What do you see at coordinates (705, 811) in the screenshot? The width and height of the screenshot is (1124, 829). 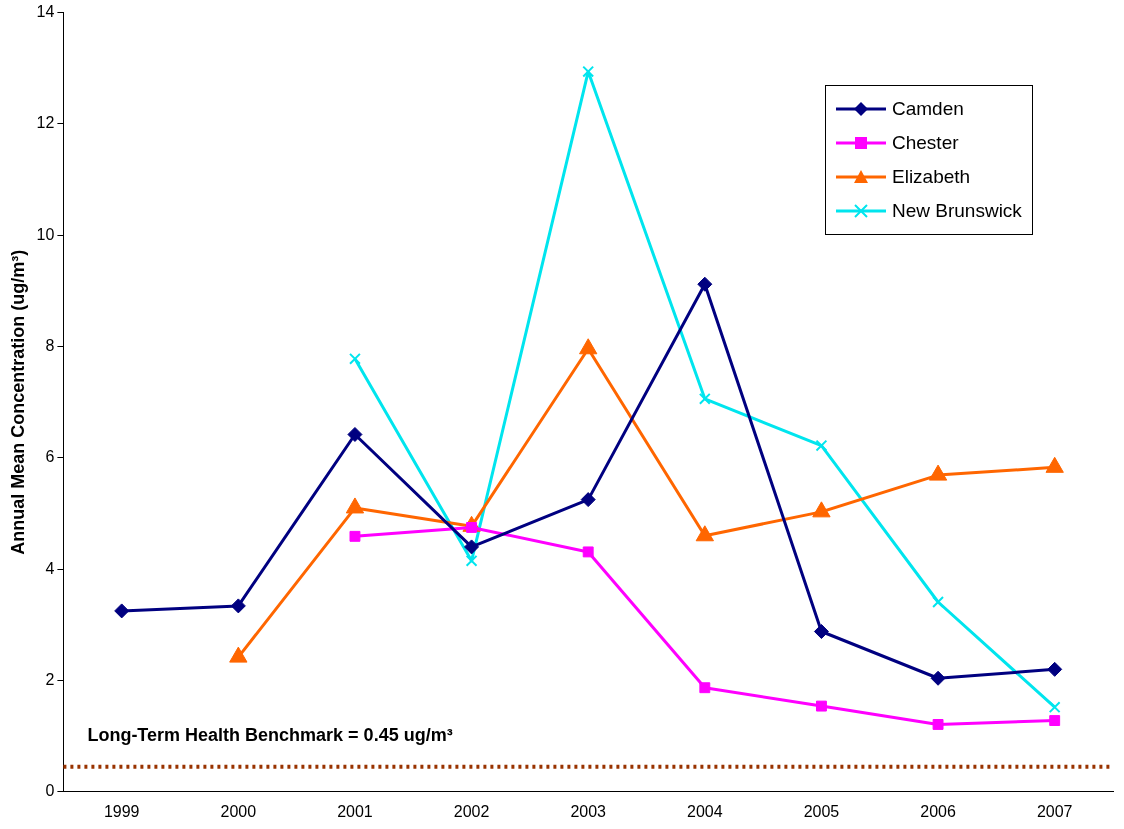 I see `x-tick-label: 2004` at bounding box center [705, 811].